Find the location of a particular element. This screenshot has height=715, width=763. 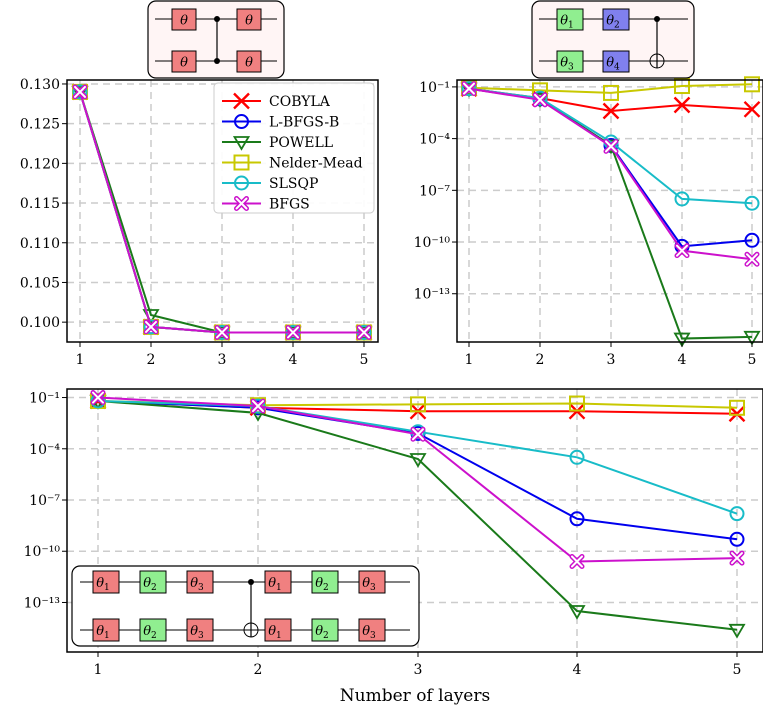

y-tick-label: 0.120 is located at coordinates (40, 164).